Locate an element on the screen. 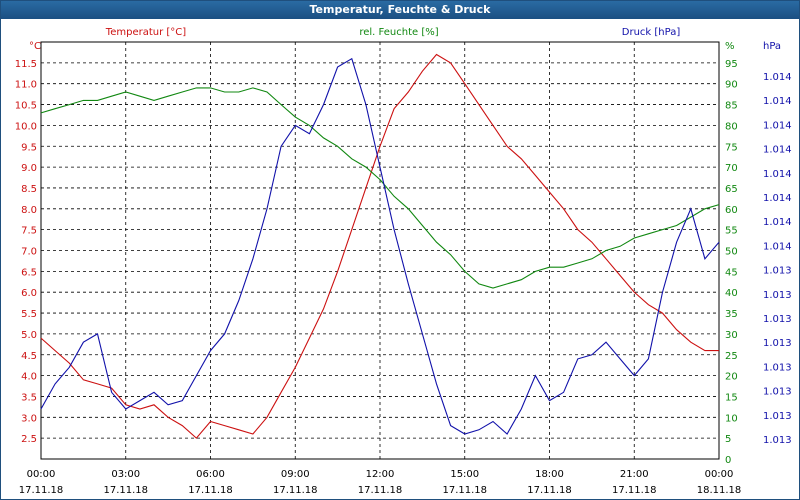 This screenshot has width=800, height=500. humidity-tick-label: 85 is located at coordinates (731, 106).